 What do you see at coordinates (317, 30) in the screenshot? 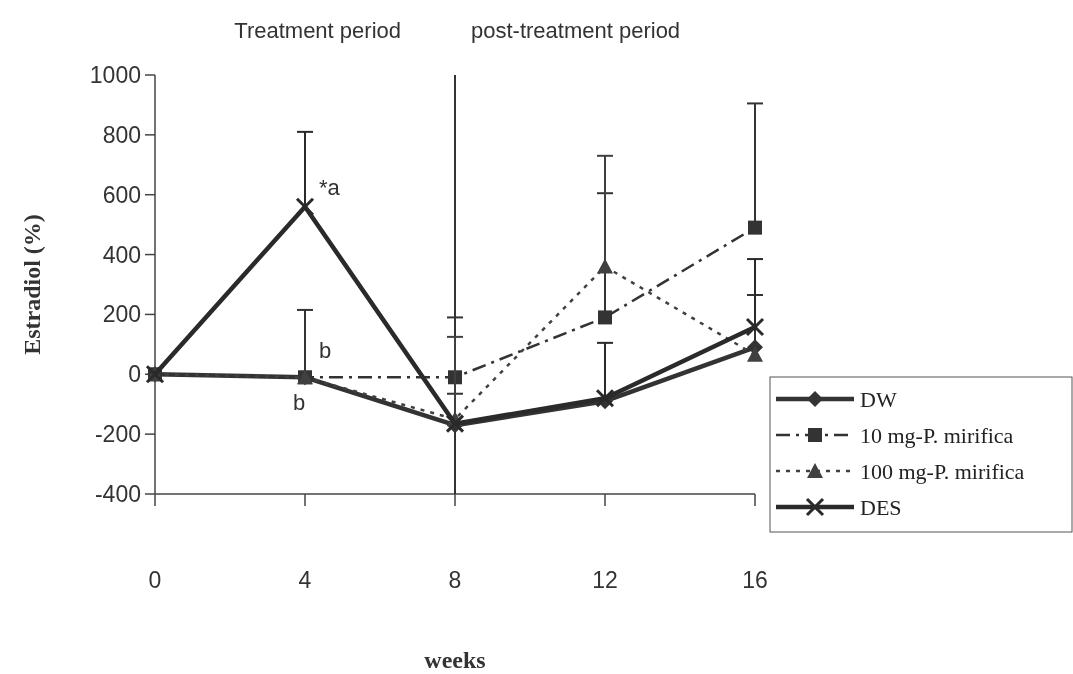
I see `text: Treatment period` at bounding box center [317, 30].